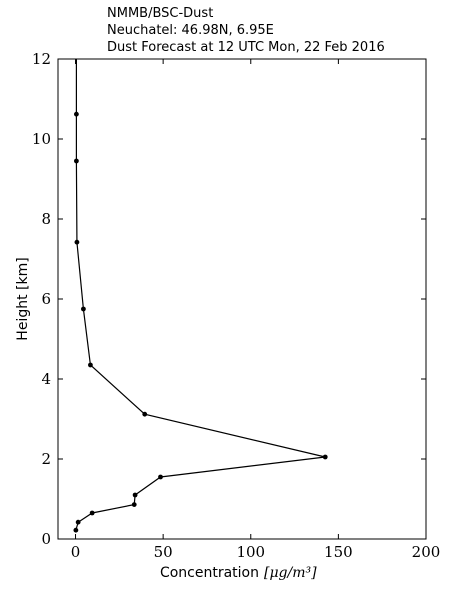 The image size is (474, 600). I want to click on x-axis-label: Concentration, so click(209, 573).